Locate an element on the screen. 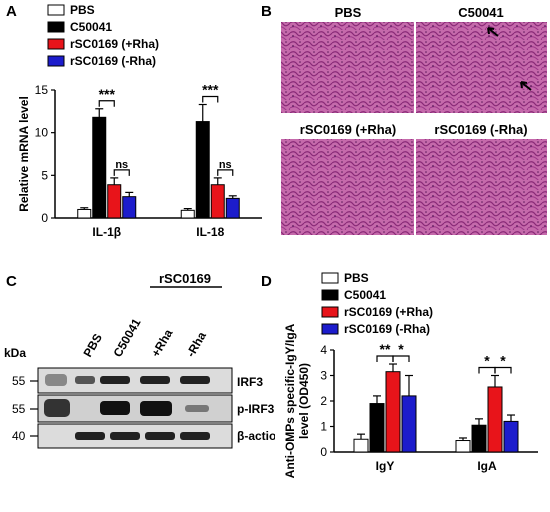  panel-letter-c: C is located at coordinates (11, 281).